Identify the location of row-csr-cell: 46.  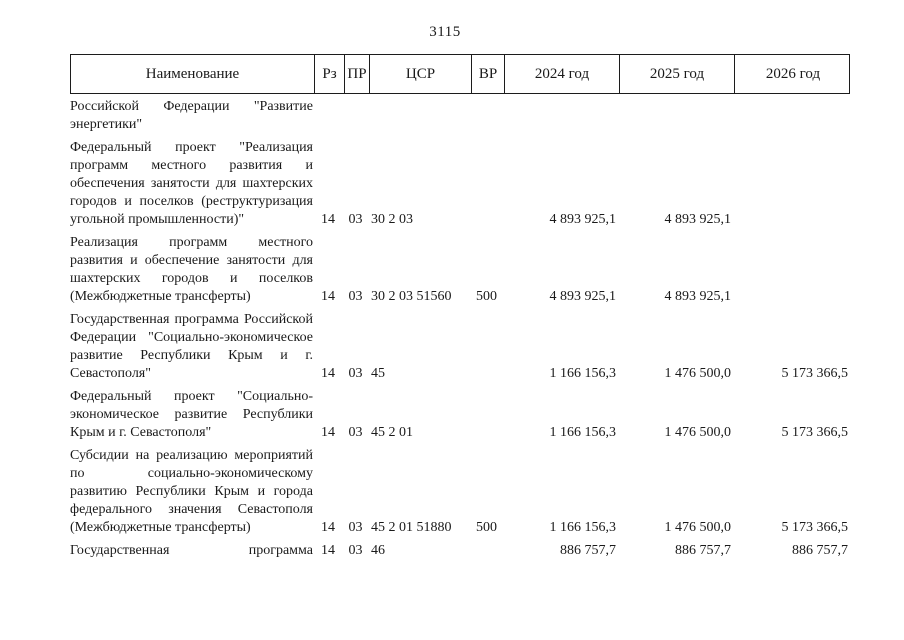
(378, 550).